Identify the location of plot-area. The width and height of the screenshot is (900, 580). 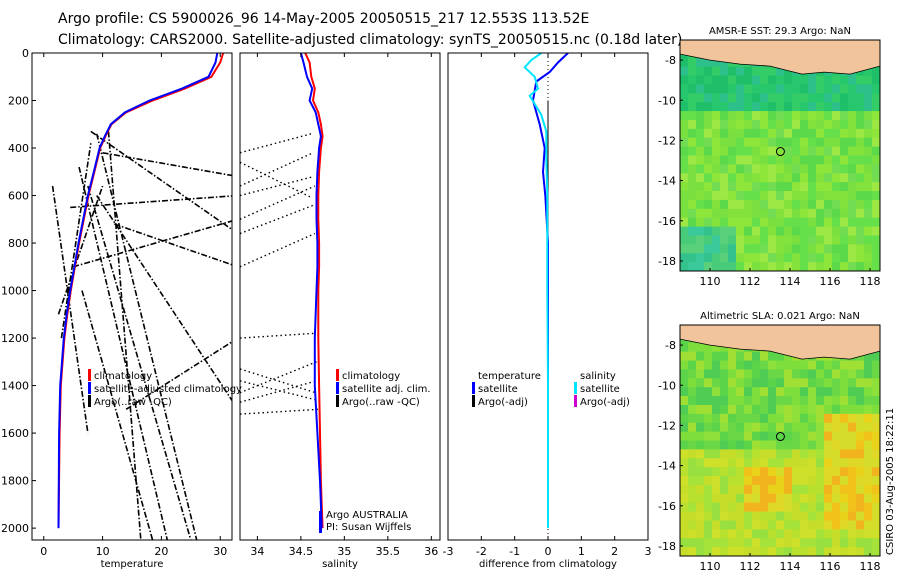
(282, 291).